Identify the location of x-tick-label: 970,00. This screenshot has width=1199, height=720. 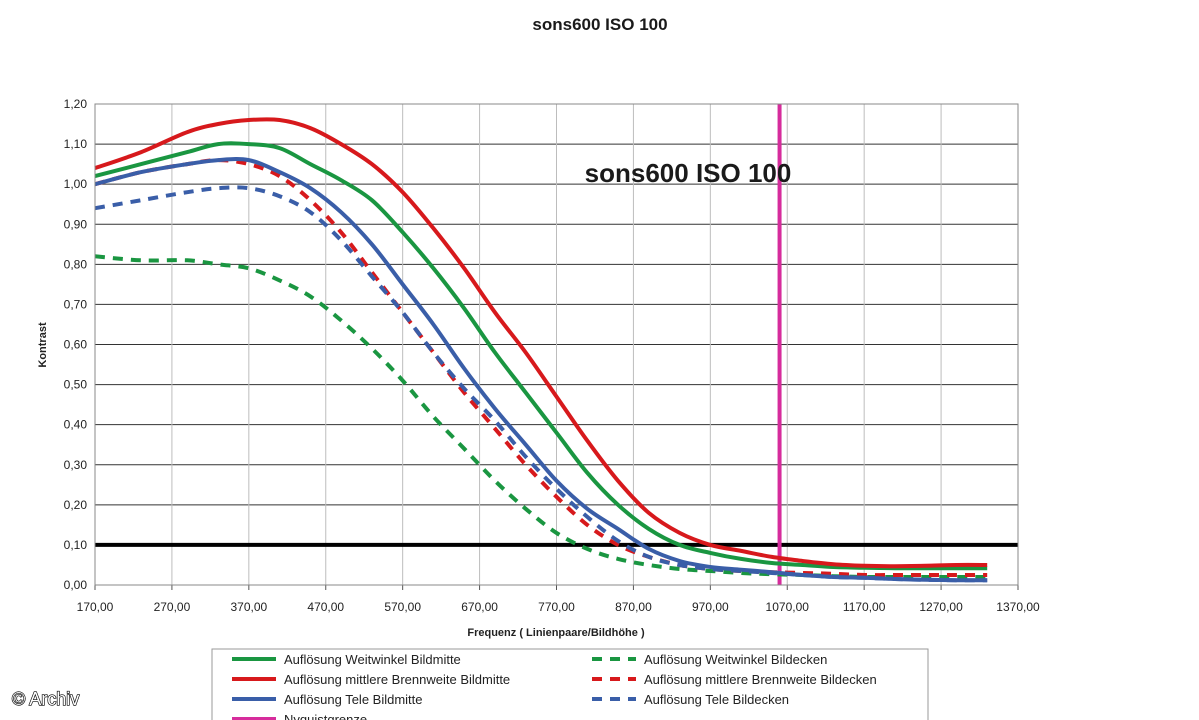
(710, 607).